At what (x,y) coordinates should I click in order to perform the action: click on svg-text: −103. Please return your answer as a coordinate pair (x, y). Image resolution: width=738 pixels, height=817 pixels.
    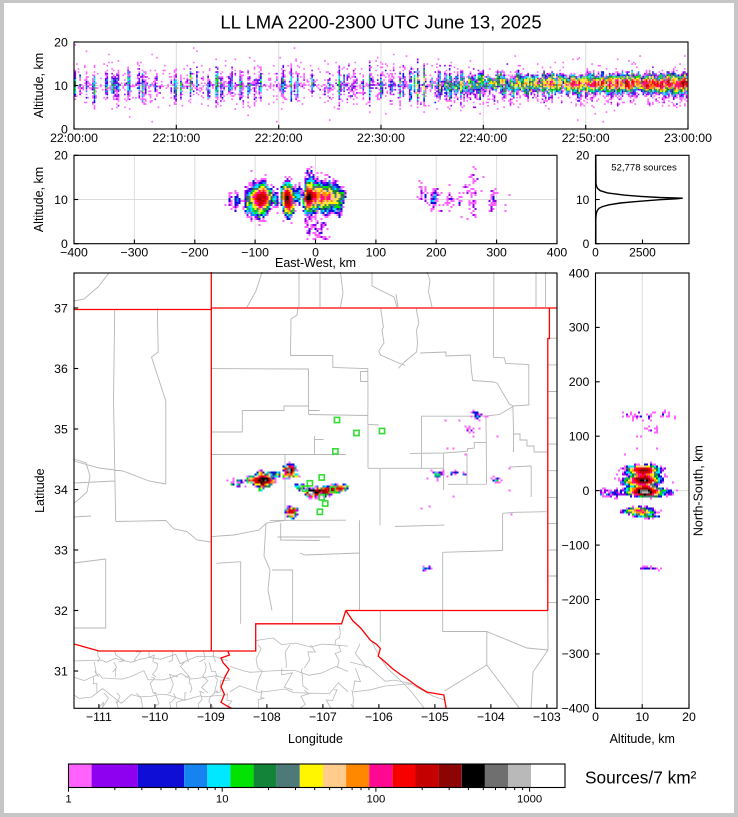
    Looking at the image, I should click on (547, 717).